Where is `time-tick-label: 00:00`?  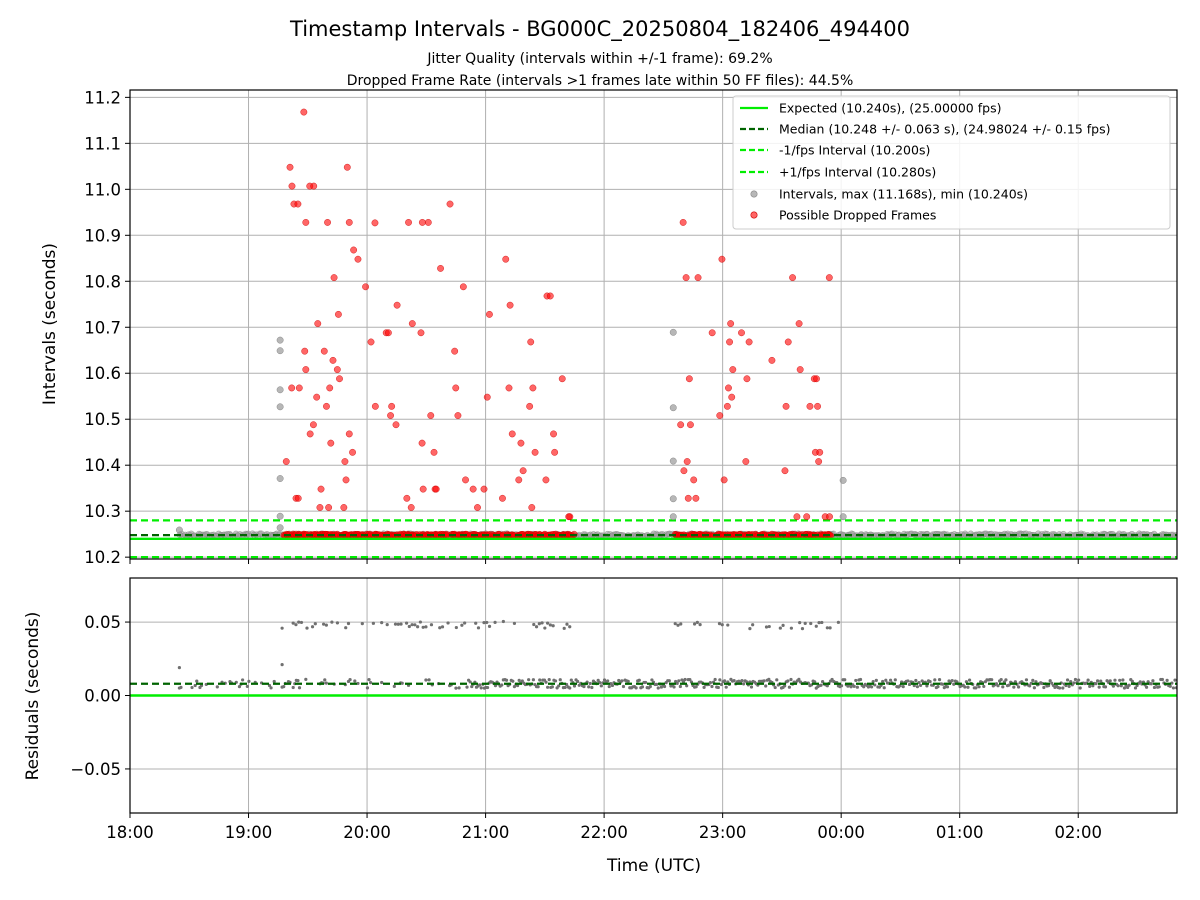 time-tick-label: 00:00 is located at coordinates (841, 832).